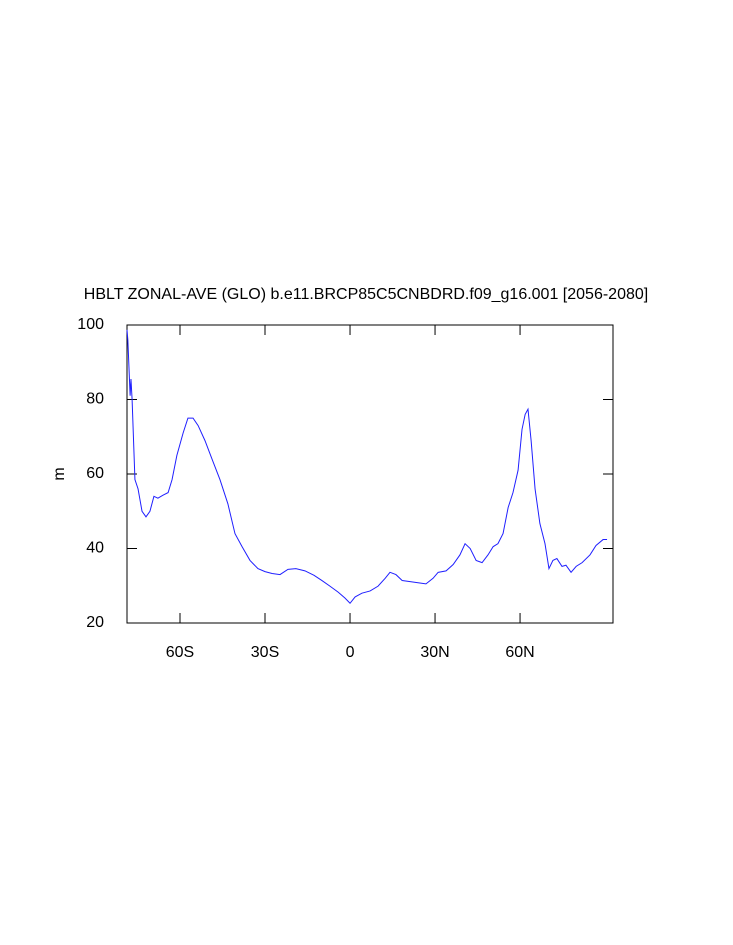 The height and width of the screenshot is (945, 733). Describe the element at coordinates (95, 622) in the screenshot. I see `y-tick-label: 20` at that location.